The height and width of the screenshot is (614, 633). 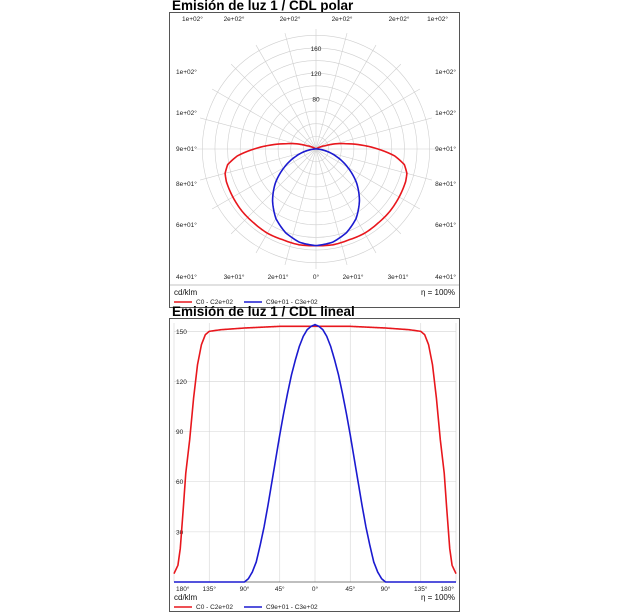 What do you see at coordinates (180, 532) in the screenshot?
I see `linear-y-tick-label: 30` at bounding box center [180, 532].